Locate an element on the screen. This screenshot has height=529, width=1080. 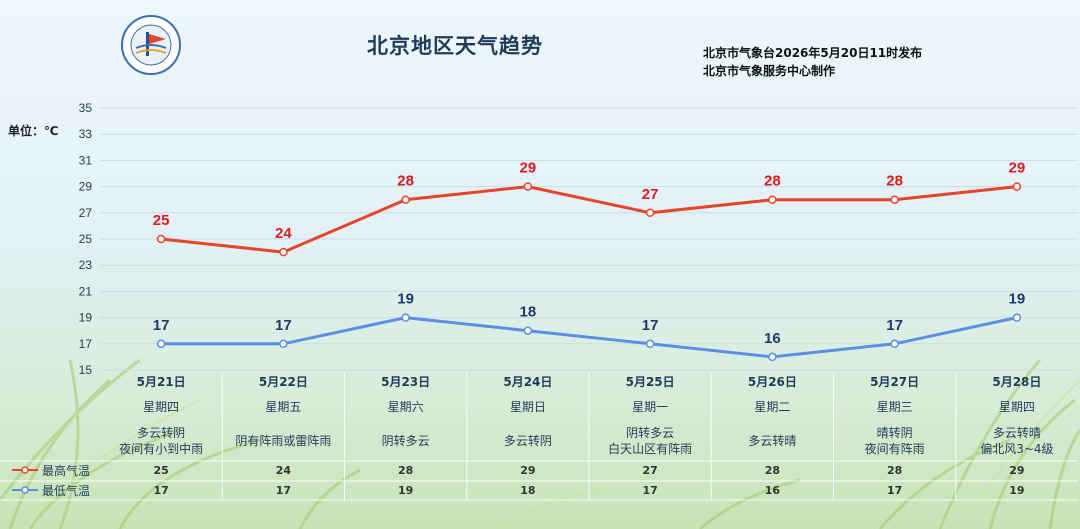
weather-description: 阴转多云 is located at coordinates (406, 441).